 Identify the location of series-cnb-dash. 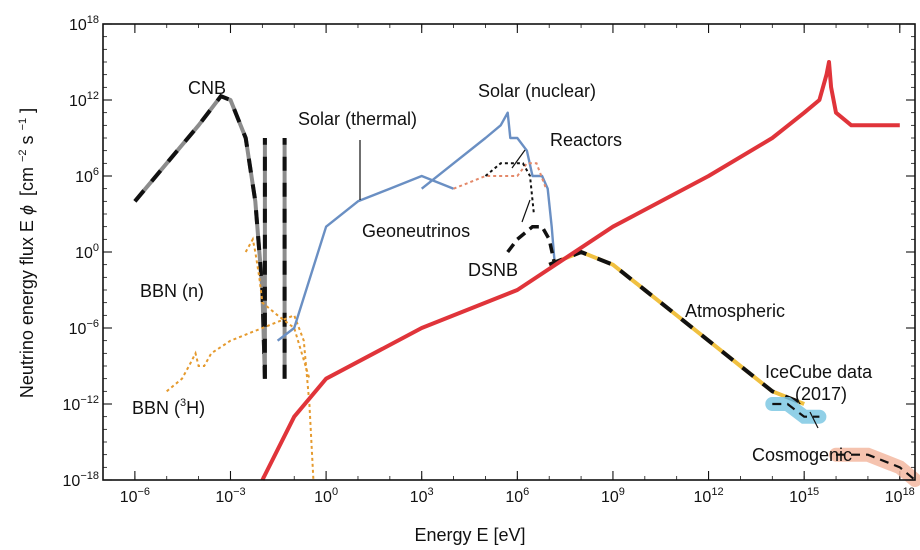
(200, 236).